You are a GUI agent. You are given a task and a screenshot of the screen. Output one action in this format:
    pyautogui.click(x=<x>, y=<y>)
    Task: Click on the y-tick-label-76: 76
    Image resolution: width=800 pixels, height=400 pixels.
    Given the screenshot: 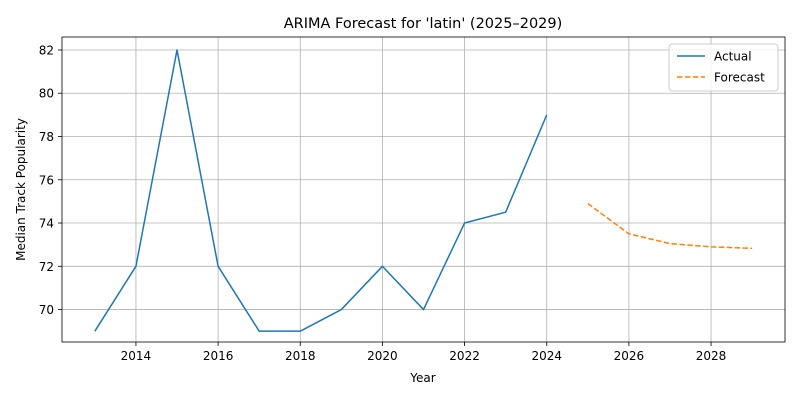 What is the action you would take?
    pyautogui.click(x=46, y=180)
    